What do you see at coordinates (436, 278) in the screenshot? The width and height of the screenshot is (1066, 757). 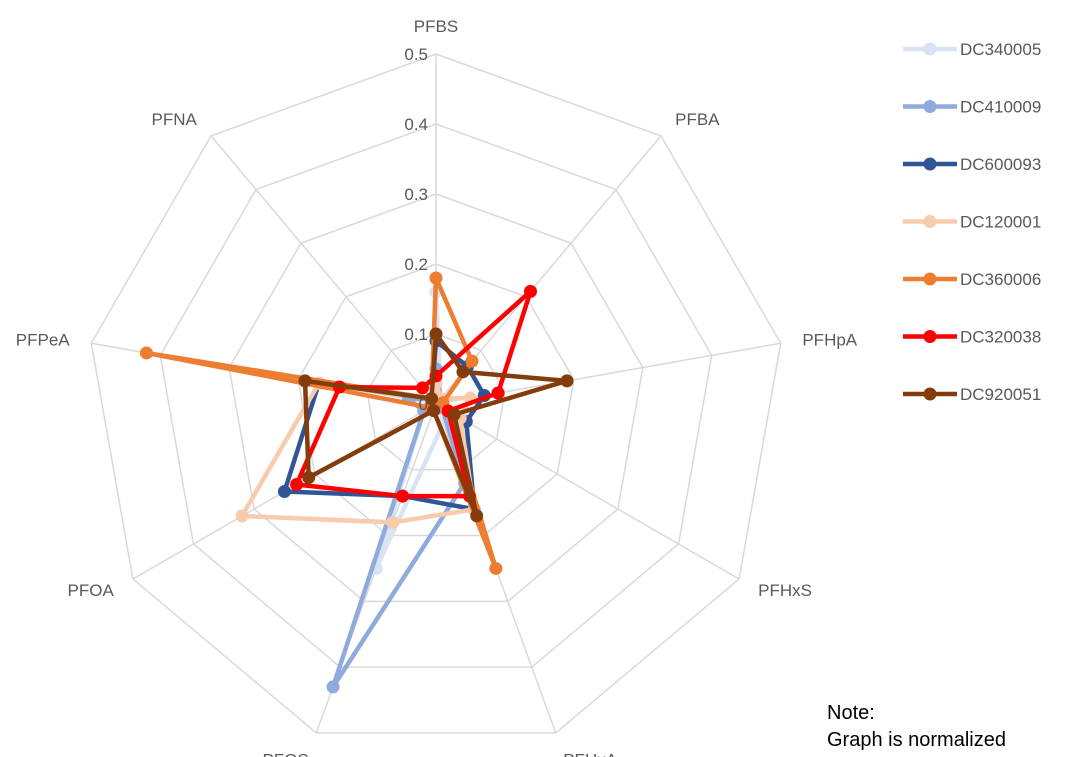 I see `point-dc360006-pfbs` at bounding box center [436, 278].